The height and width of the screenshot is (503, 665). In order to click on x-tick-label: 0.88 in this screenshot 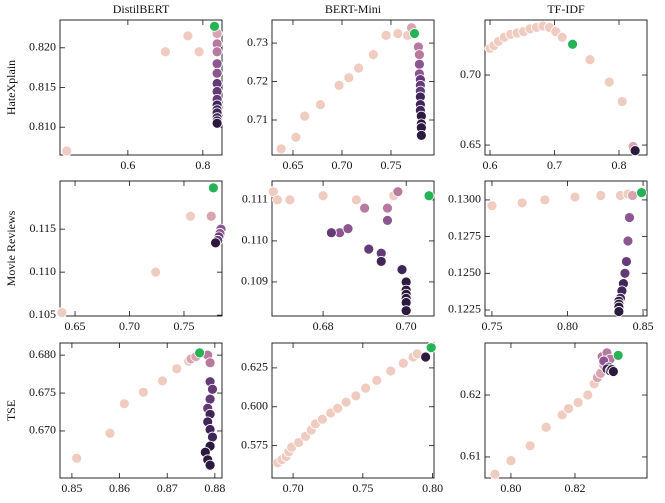, I will do `click(214, 488)`.